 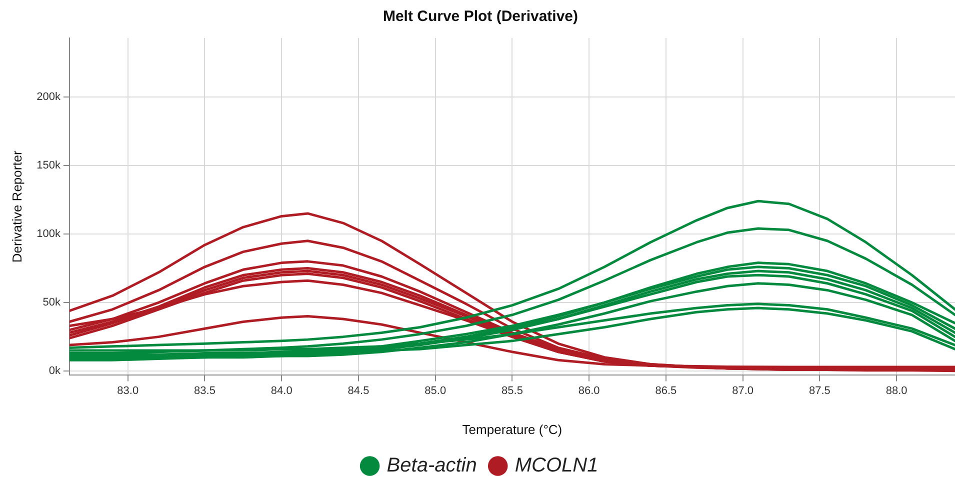 What do you see at coordinates (512, 429) in the screenshot?
I see `x-axis-title: Temperature (°C)` at bounding box center [512, 429].